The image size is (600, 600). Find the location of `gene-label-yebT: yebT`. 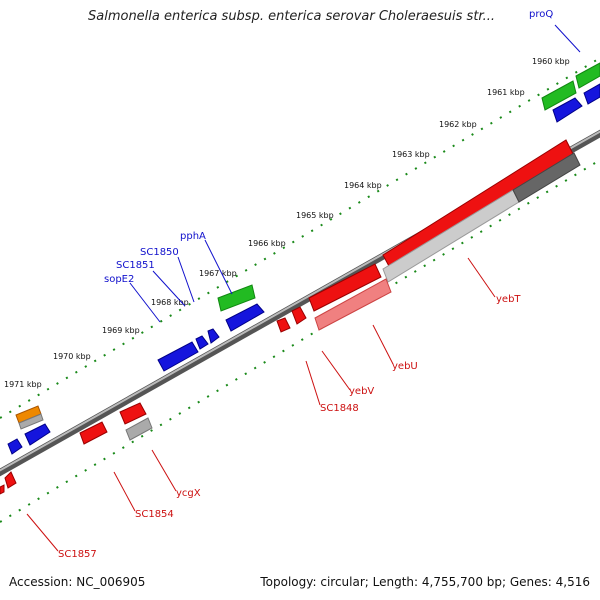

gene-label-yebT: yebT is located at coordinates (508, 299).